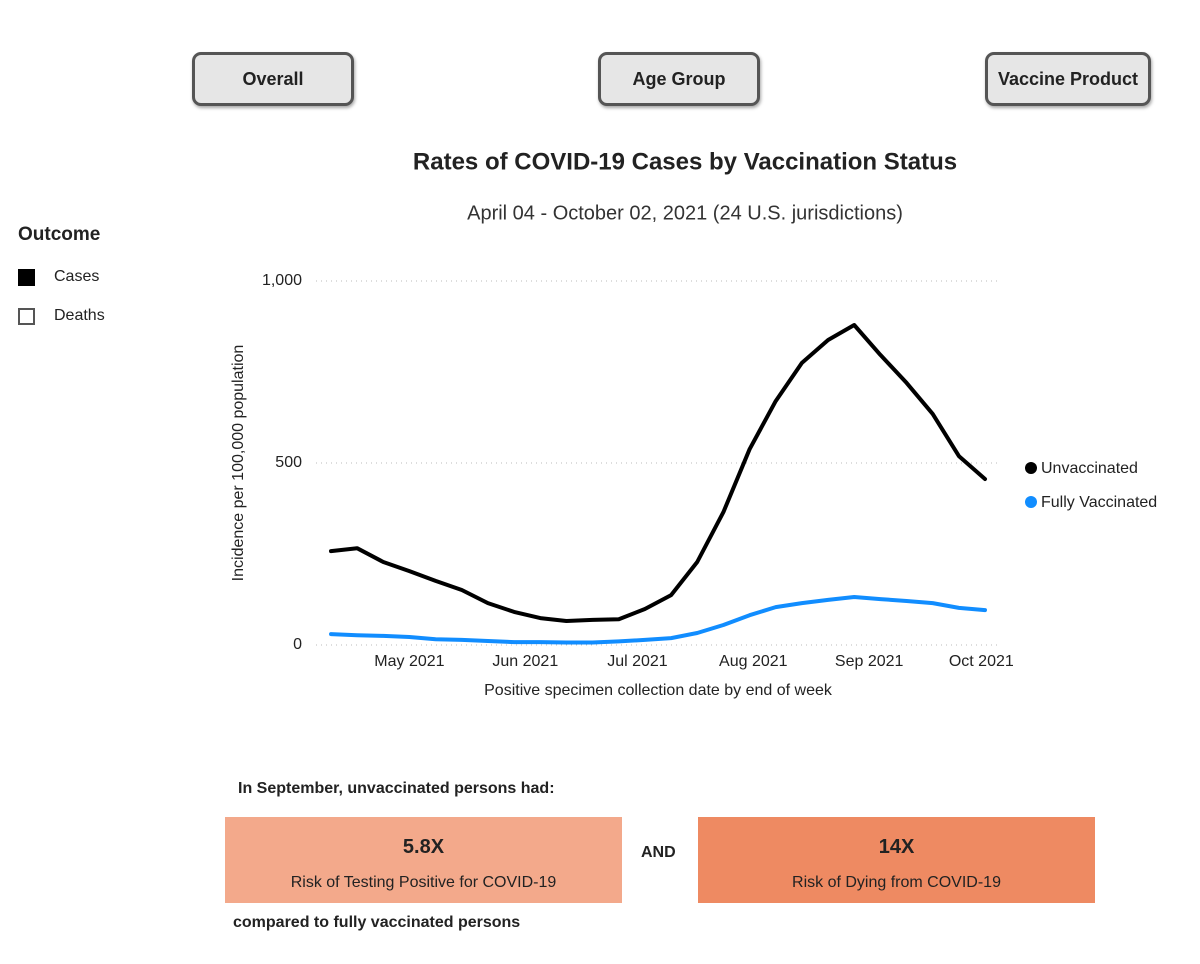 This screenshot has height=964, width=1200. I want to click on slicer-title: Outcome, so click(59, 234).